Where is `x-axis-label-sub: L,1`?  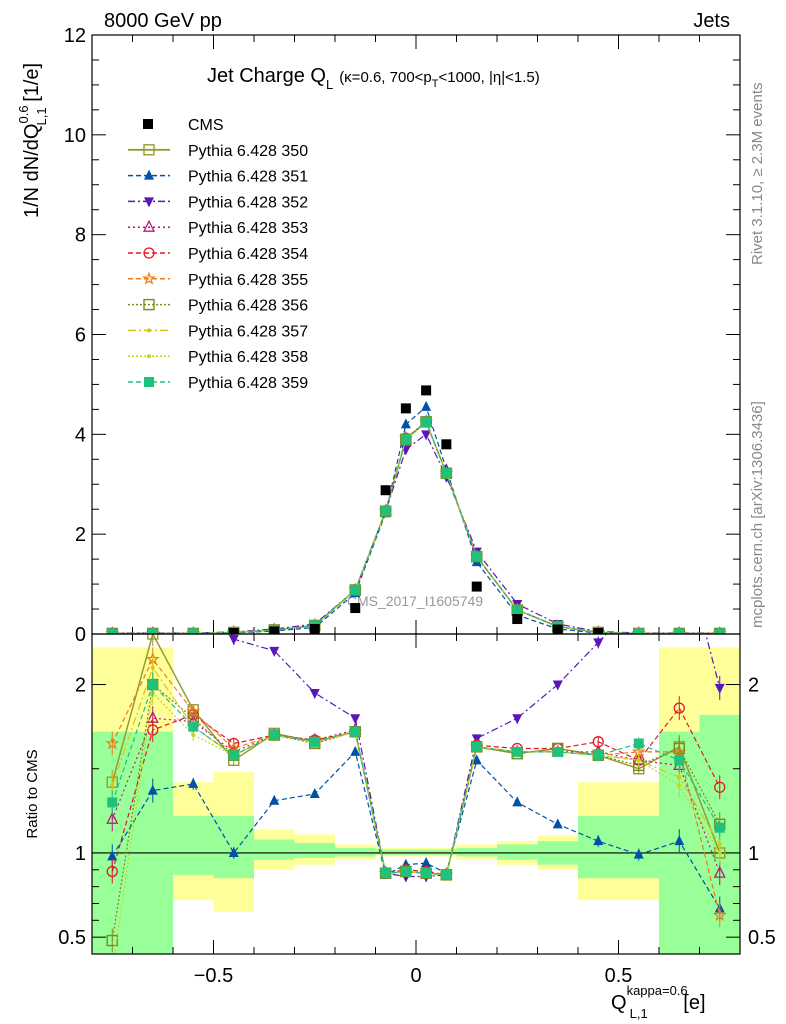
x-axis-label-sub: L,1 is located at coordinates (639, 1013).